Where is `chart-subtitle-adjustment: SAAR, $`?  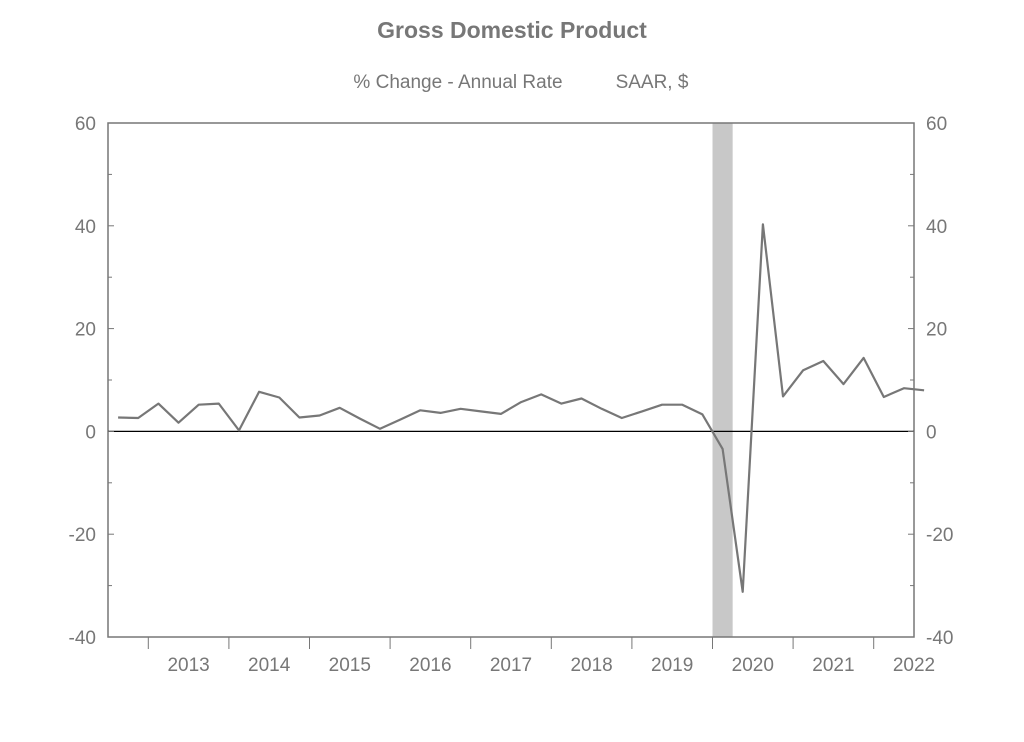
chart-subtitle-adjustment: SAAR, $ is located at coordinates (652, 82).